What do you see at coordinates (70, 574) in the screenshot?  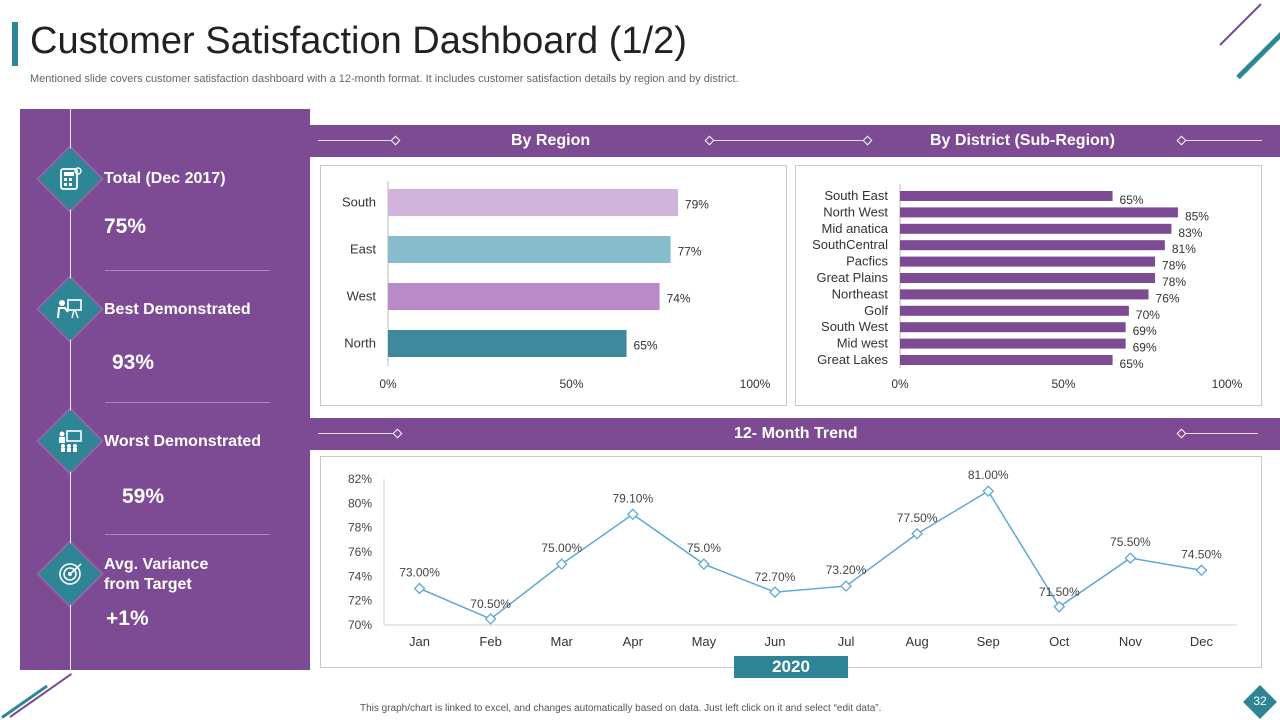 I see `target-icon` at bounding box center [70, 574].